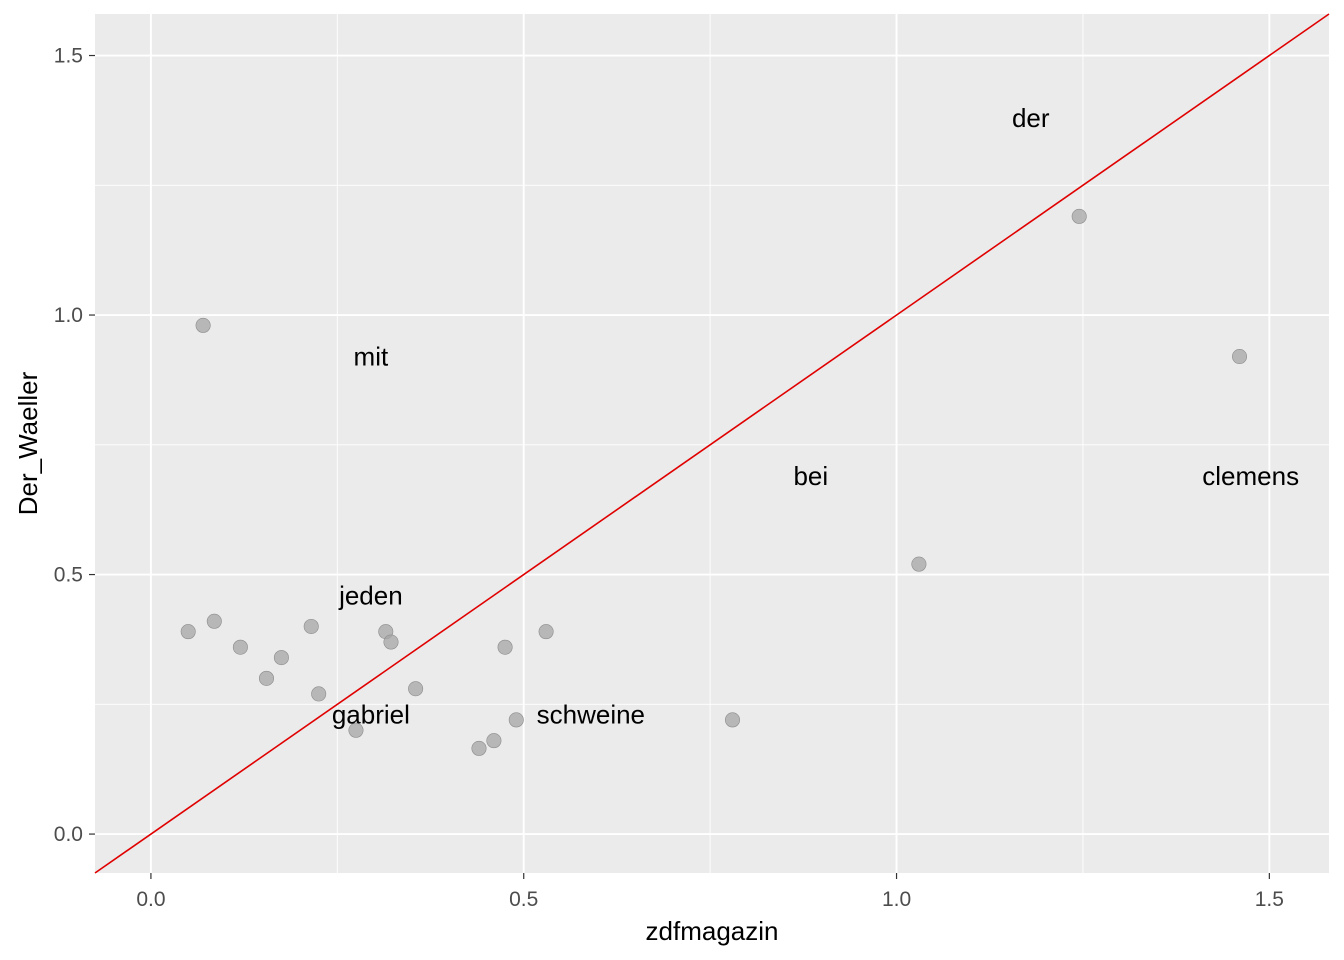 Image resolution: width=1344 pixels, height=960 pixels. I want to click on y-tick-label: 1.0, so click(68, 315).